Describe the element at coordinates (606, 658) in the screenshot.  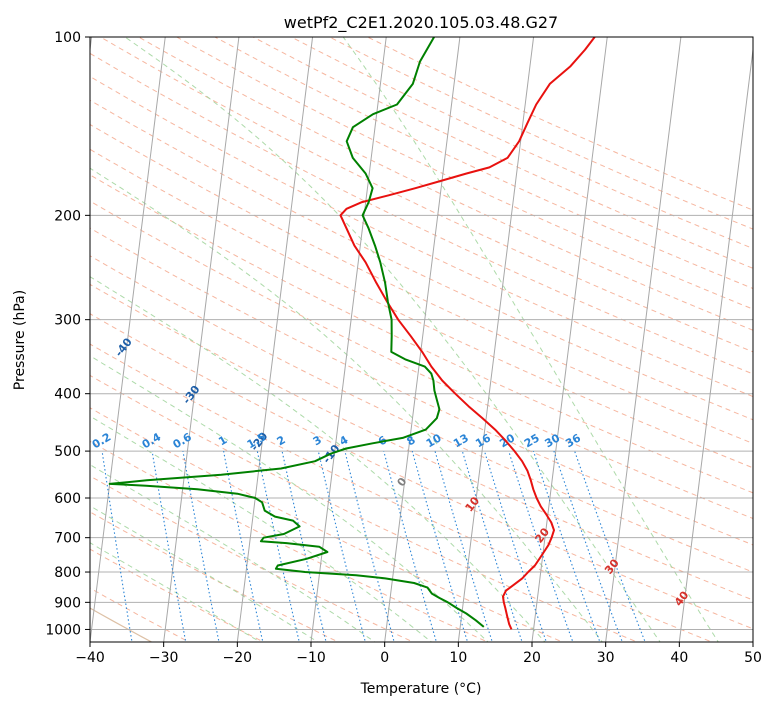
I see `x-tick-label: 30` at that location.